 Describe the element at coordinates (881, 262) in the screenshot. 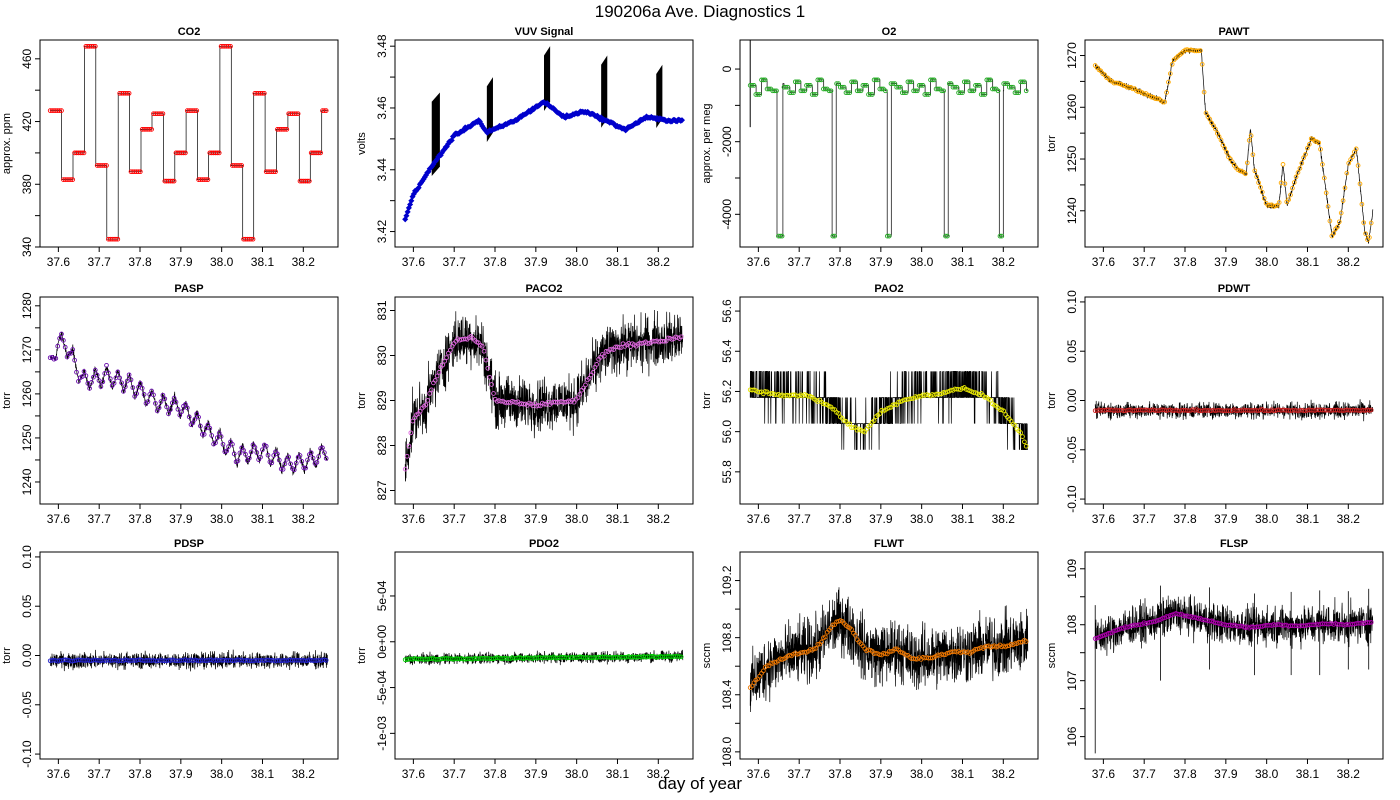

I see `x-tick-label: 37.9` at that location.